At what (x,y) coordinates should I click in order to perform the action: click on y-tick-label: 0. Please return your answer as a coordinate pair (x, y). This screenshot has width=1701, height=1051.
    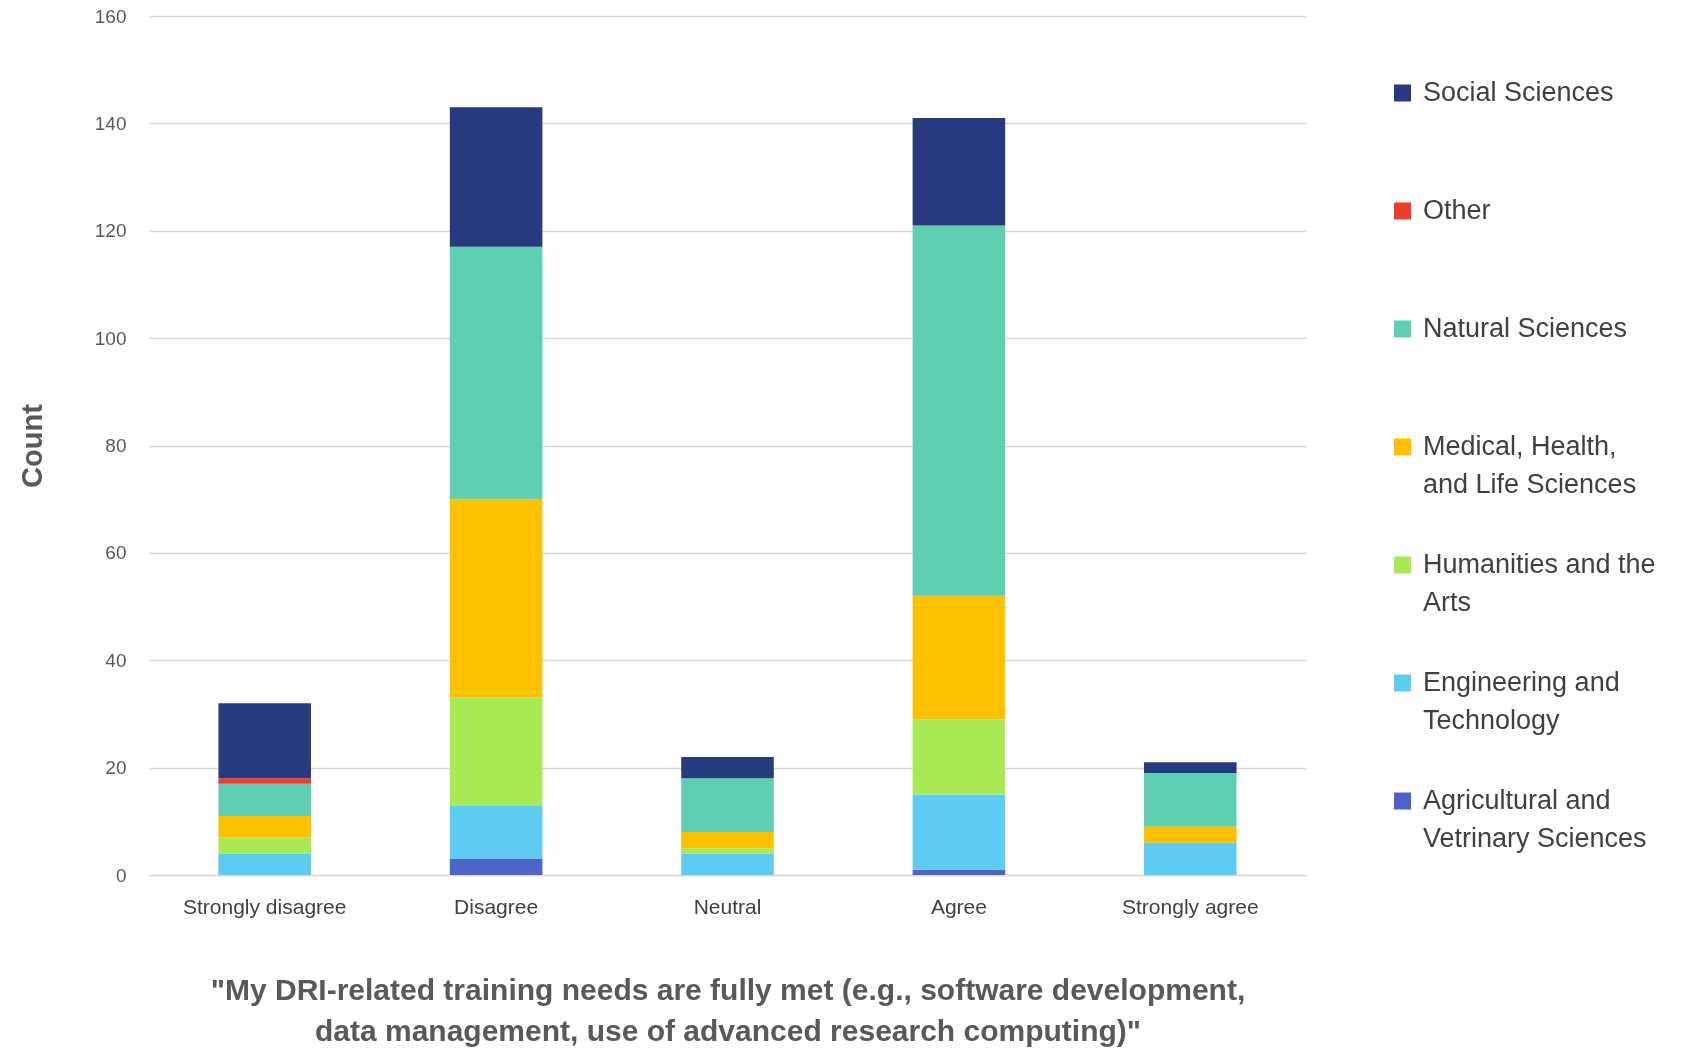
    Looking at the image, I should click on (121, 875).